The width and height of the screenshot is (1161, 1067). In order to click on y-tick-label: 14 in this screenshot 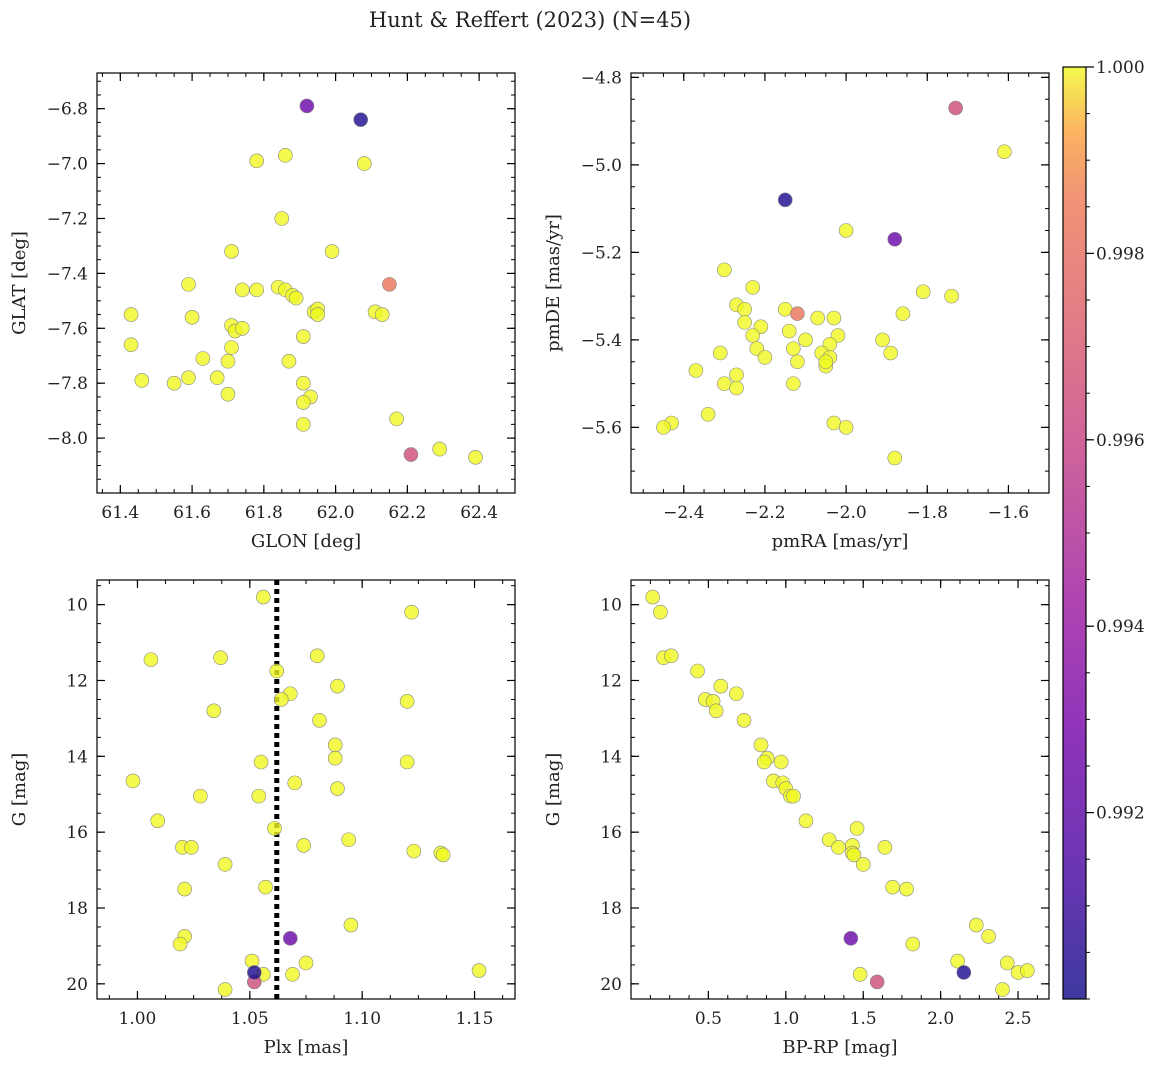, I will do `click(611, 757)`.